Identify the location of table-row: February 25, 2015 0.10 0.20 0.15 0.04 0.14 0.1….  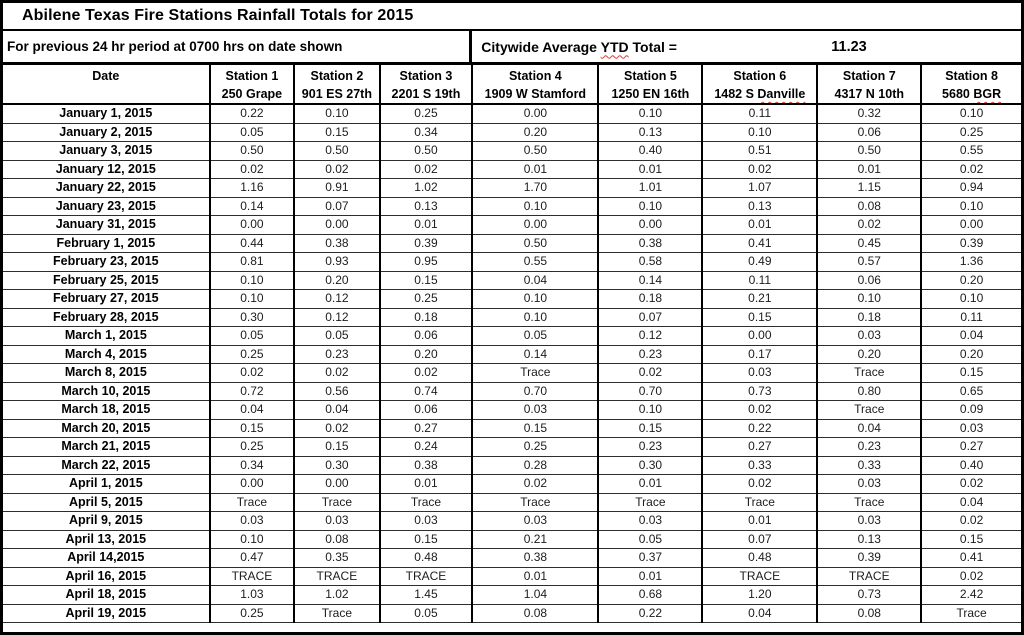
(512, 280).